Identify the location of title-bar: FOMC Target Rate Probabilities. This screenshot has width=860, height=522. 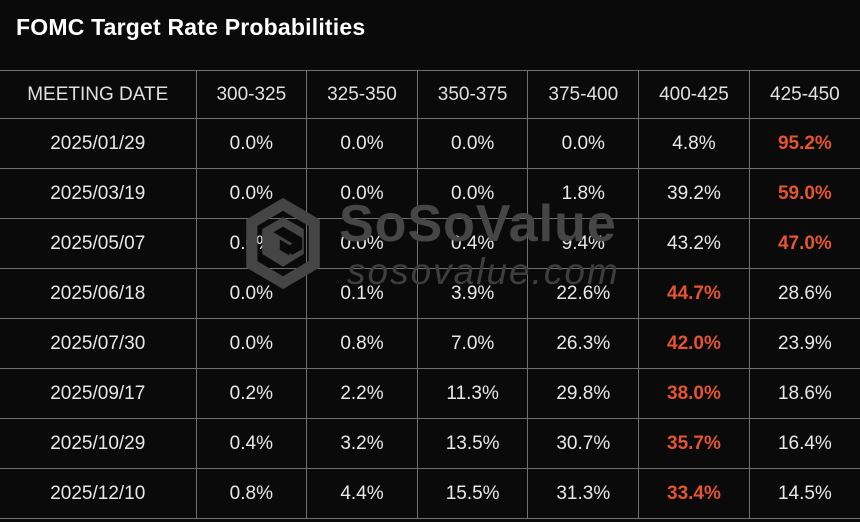
(430, 35).